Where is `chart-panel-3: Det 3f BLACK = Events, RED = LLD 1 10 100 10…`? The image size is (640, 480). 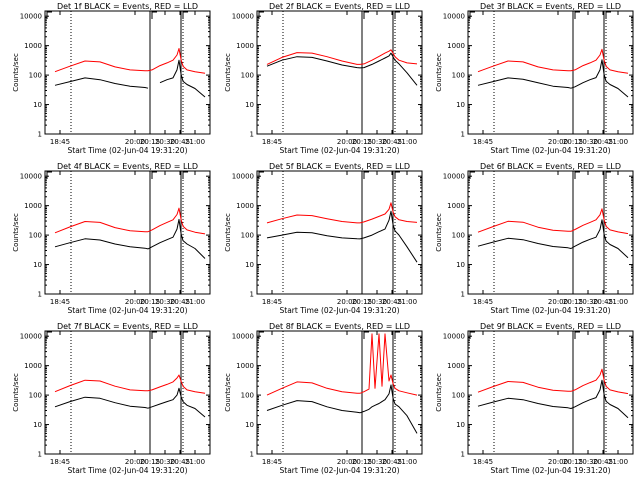
chart-panel-3: Det 3f BLACK = Events, RED = LLD 1 10 100 10… is located at coordinates (534, 78).